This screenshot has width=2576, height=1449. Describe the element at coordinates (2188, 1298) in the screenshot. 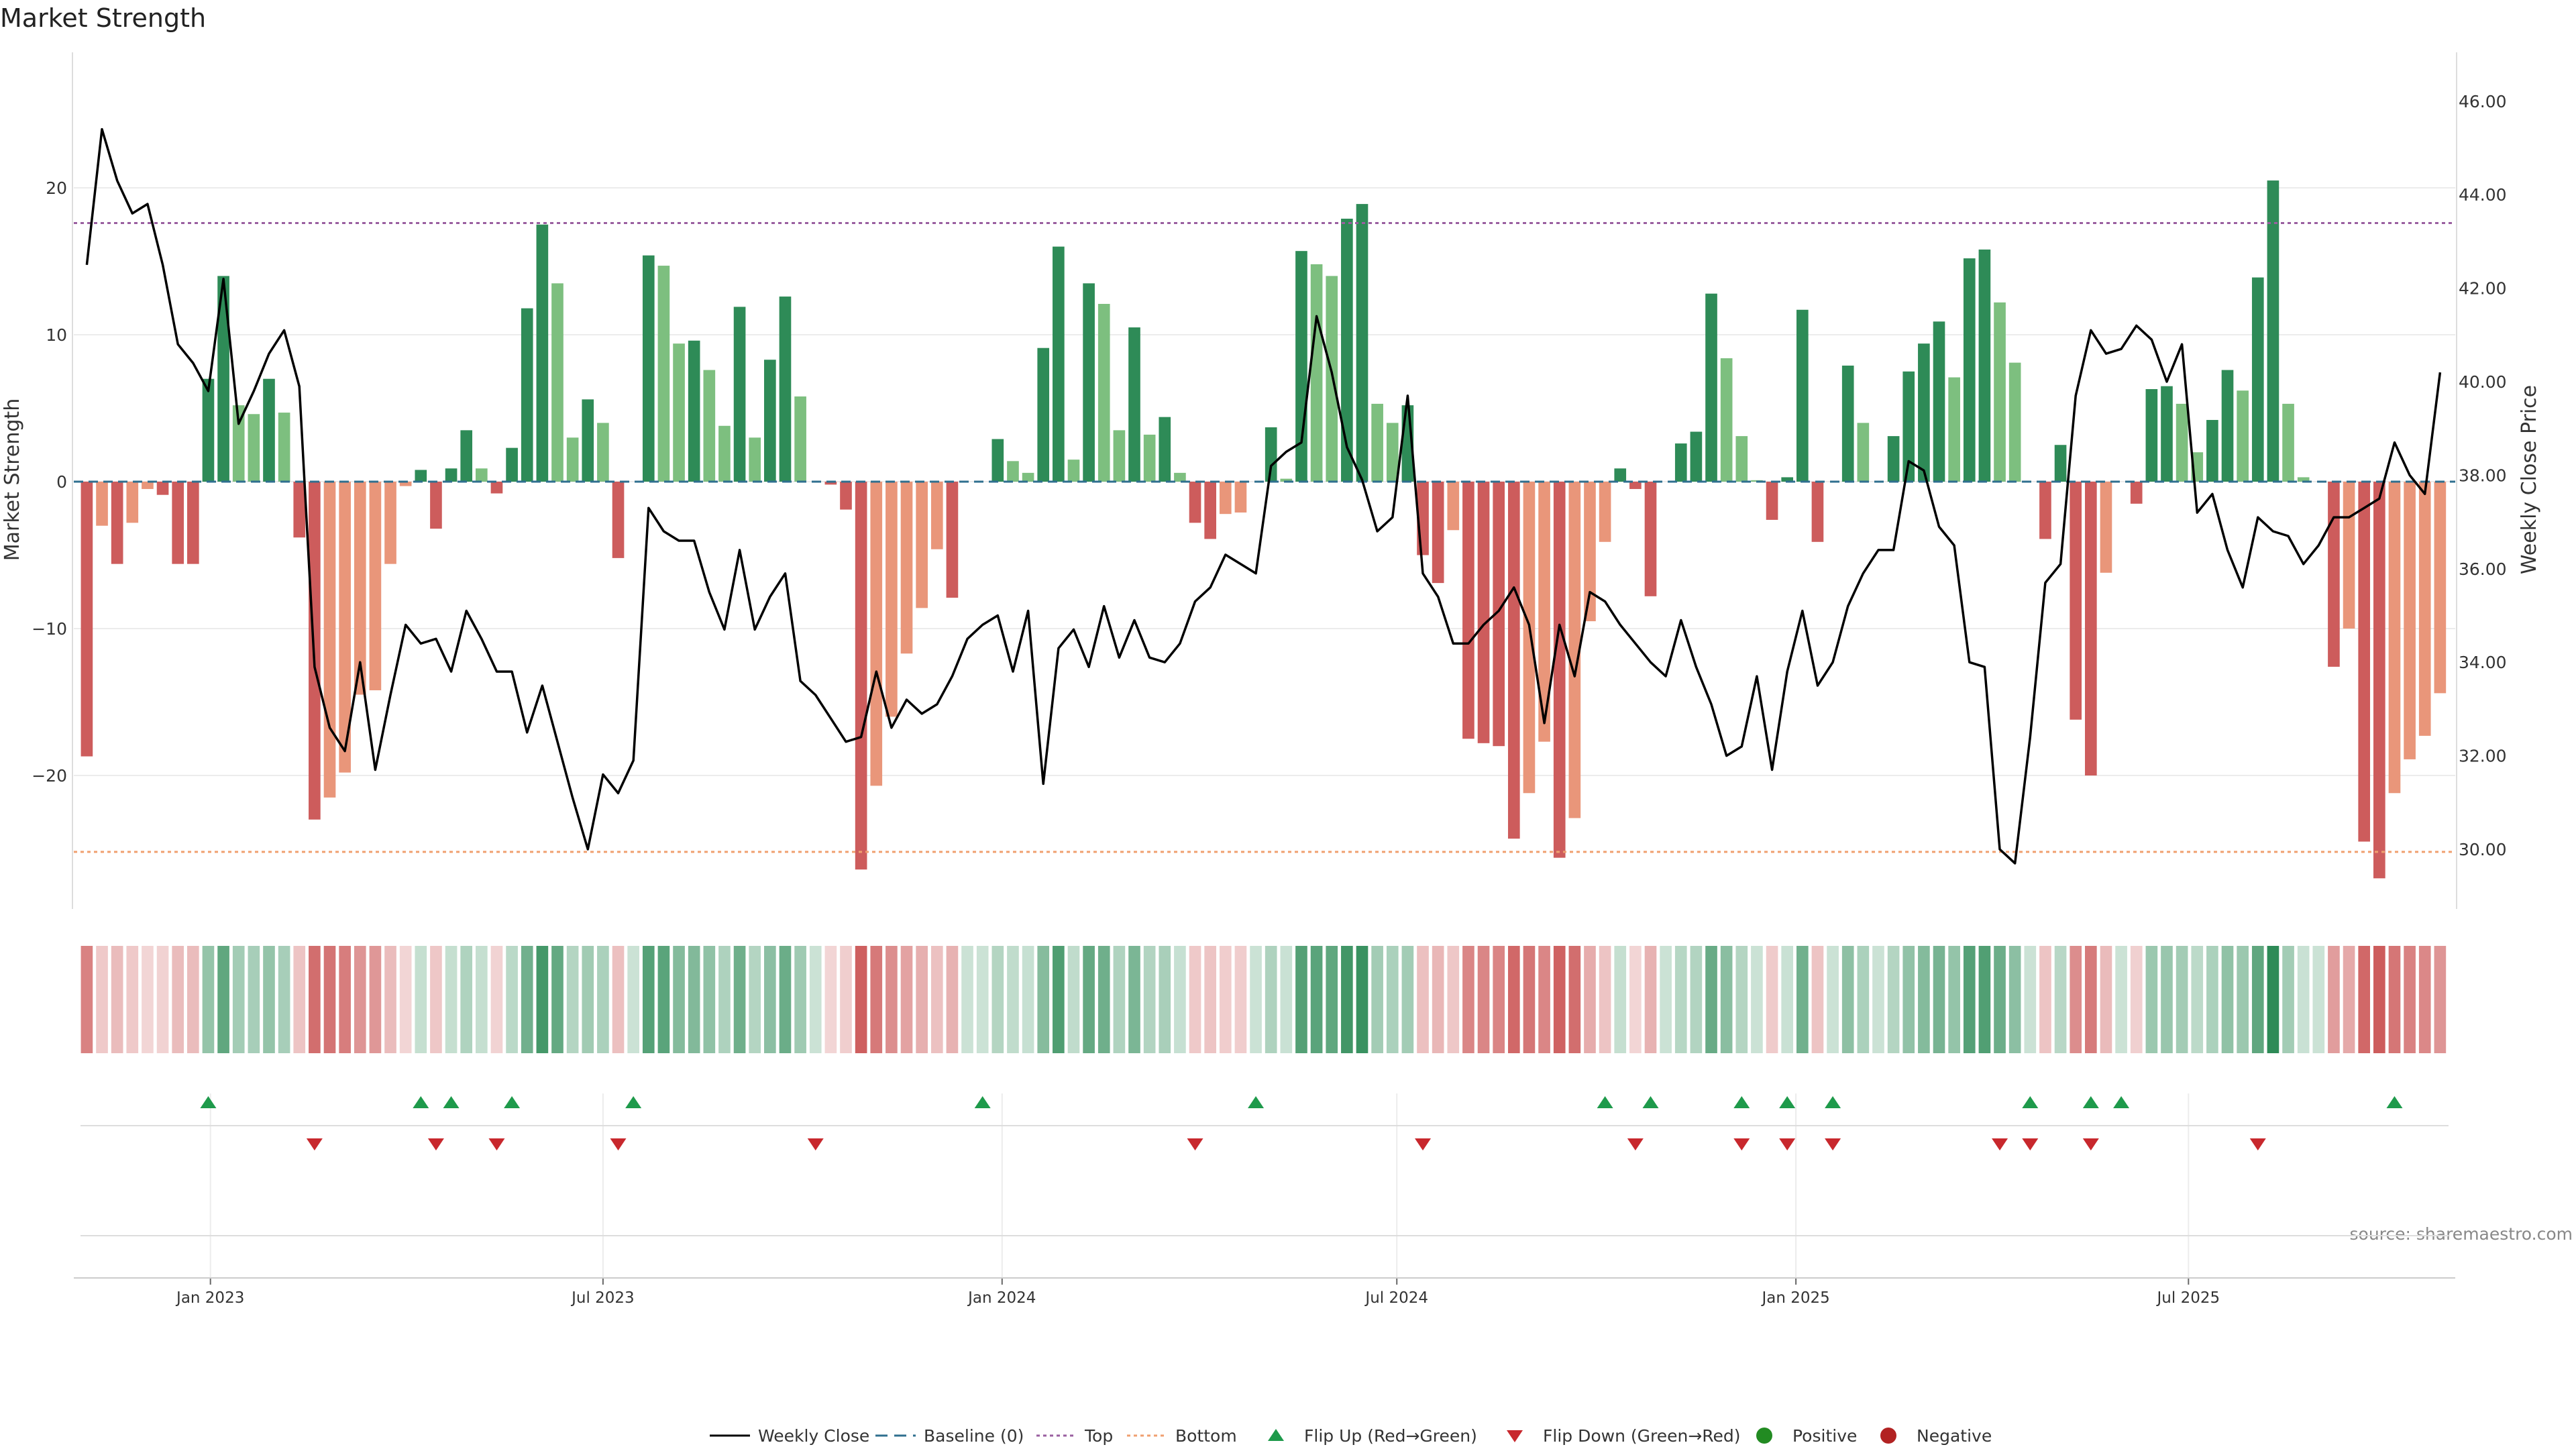

I see `x-tick-label: Jul 2025` at that location.